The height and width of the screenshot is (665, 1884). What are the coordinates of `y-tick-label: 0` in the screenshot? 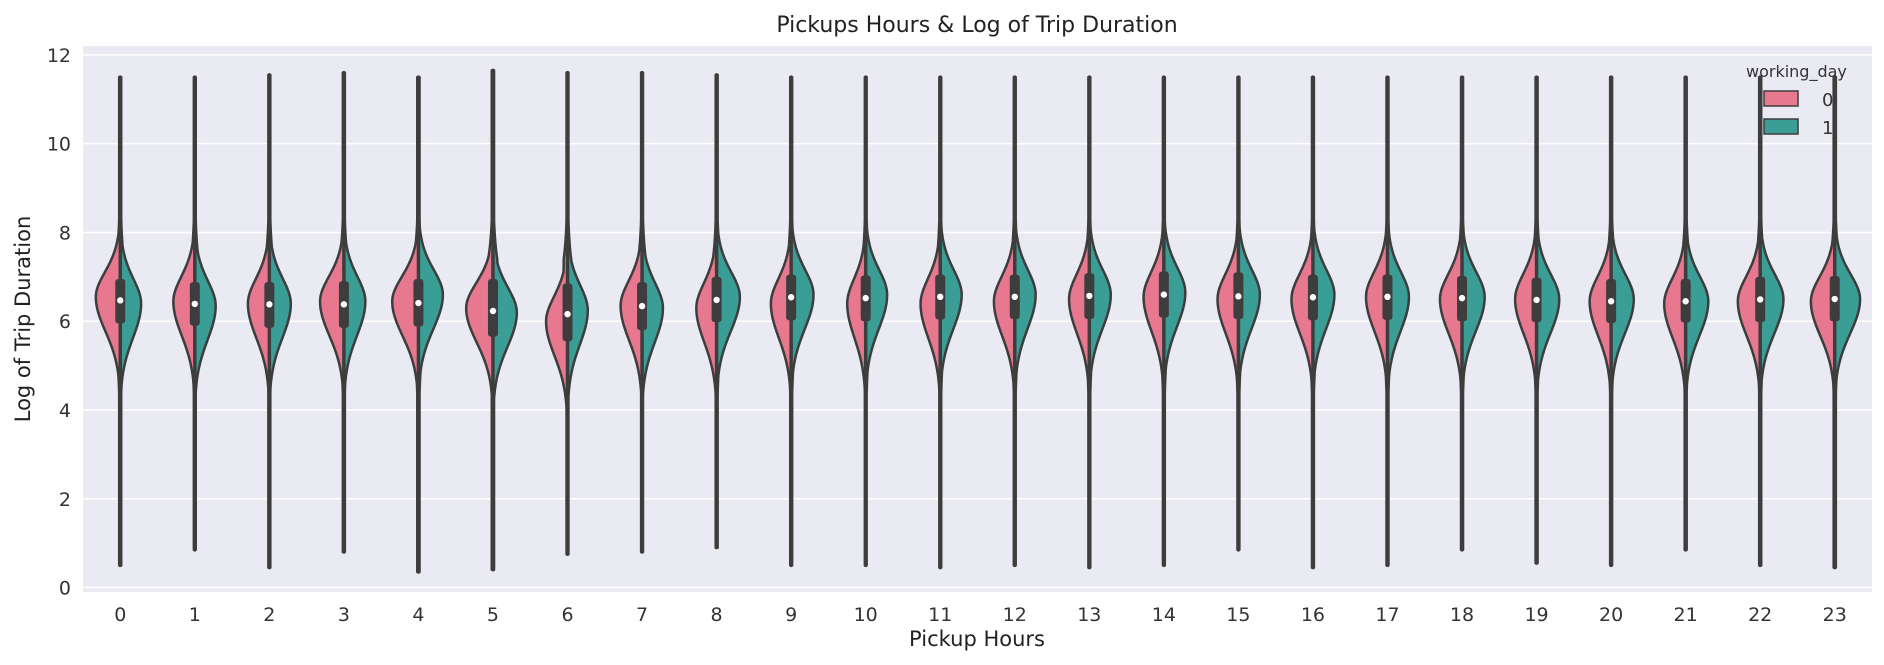 It's located at (65, 589).